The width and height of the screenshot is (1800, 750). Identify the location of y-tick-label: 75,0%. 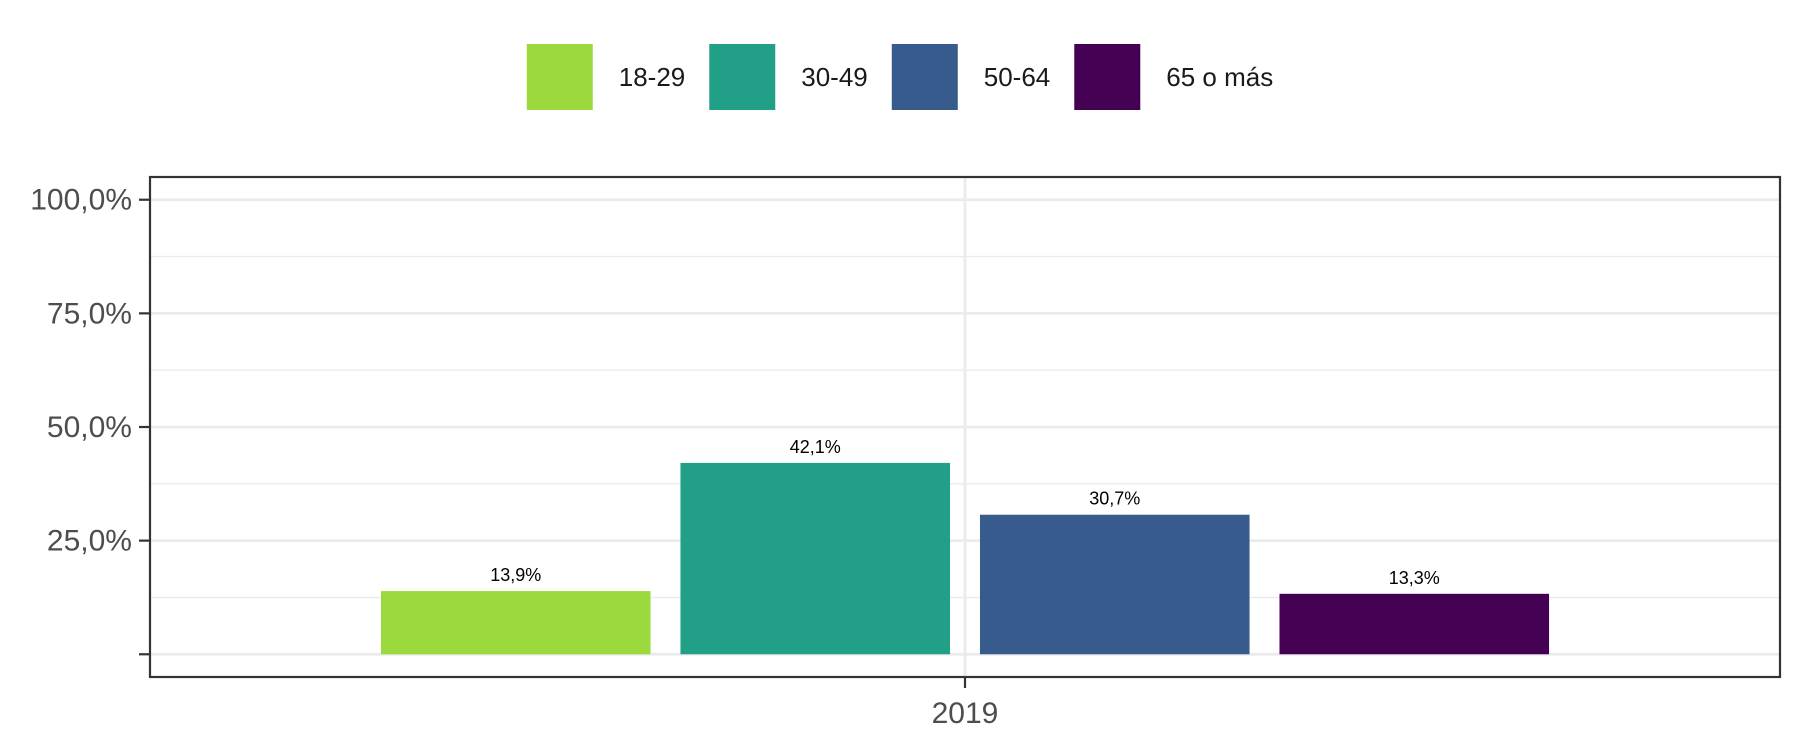
(89, 313).